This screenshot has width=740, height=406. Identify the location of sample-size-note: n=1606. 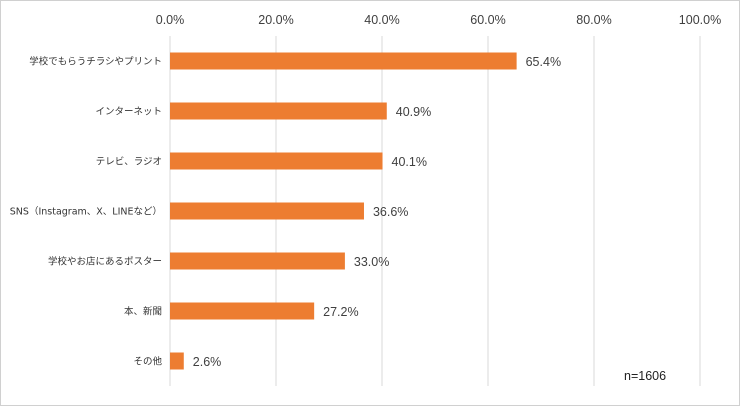
(645, 376).